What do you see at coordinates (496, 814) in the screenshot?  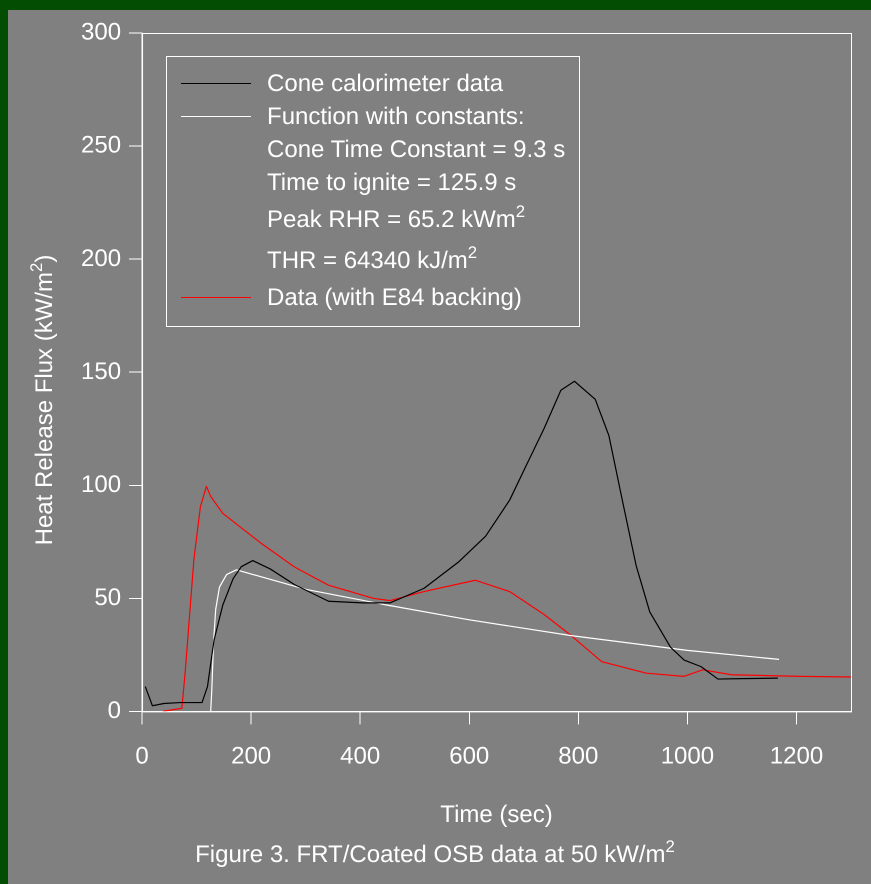 I see `x-axis-title: Time (sec)` at bounding box center [496, 814].